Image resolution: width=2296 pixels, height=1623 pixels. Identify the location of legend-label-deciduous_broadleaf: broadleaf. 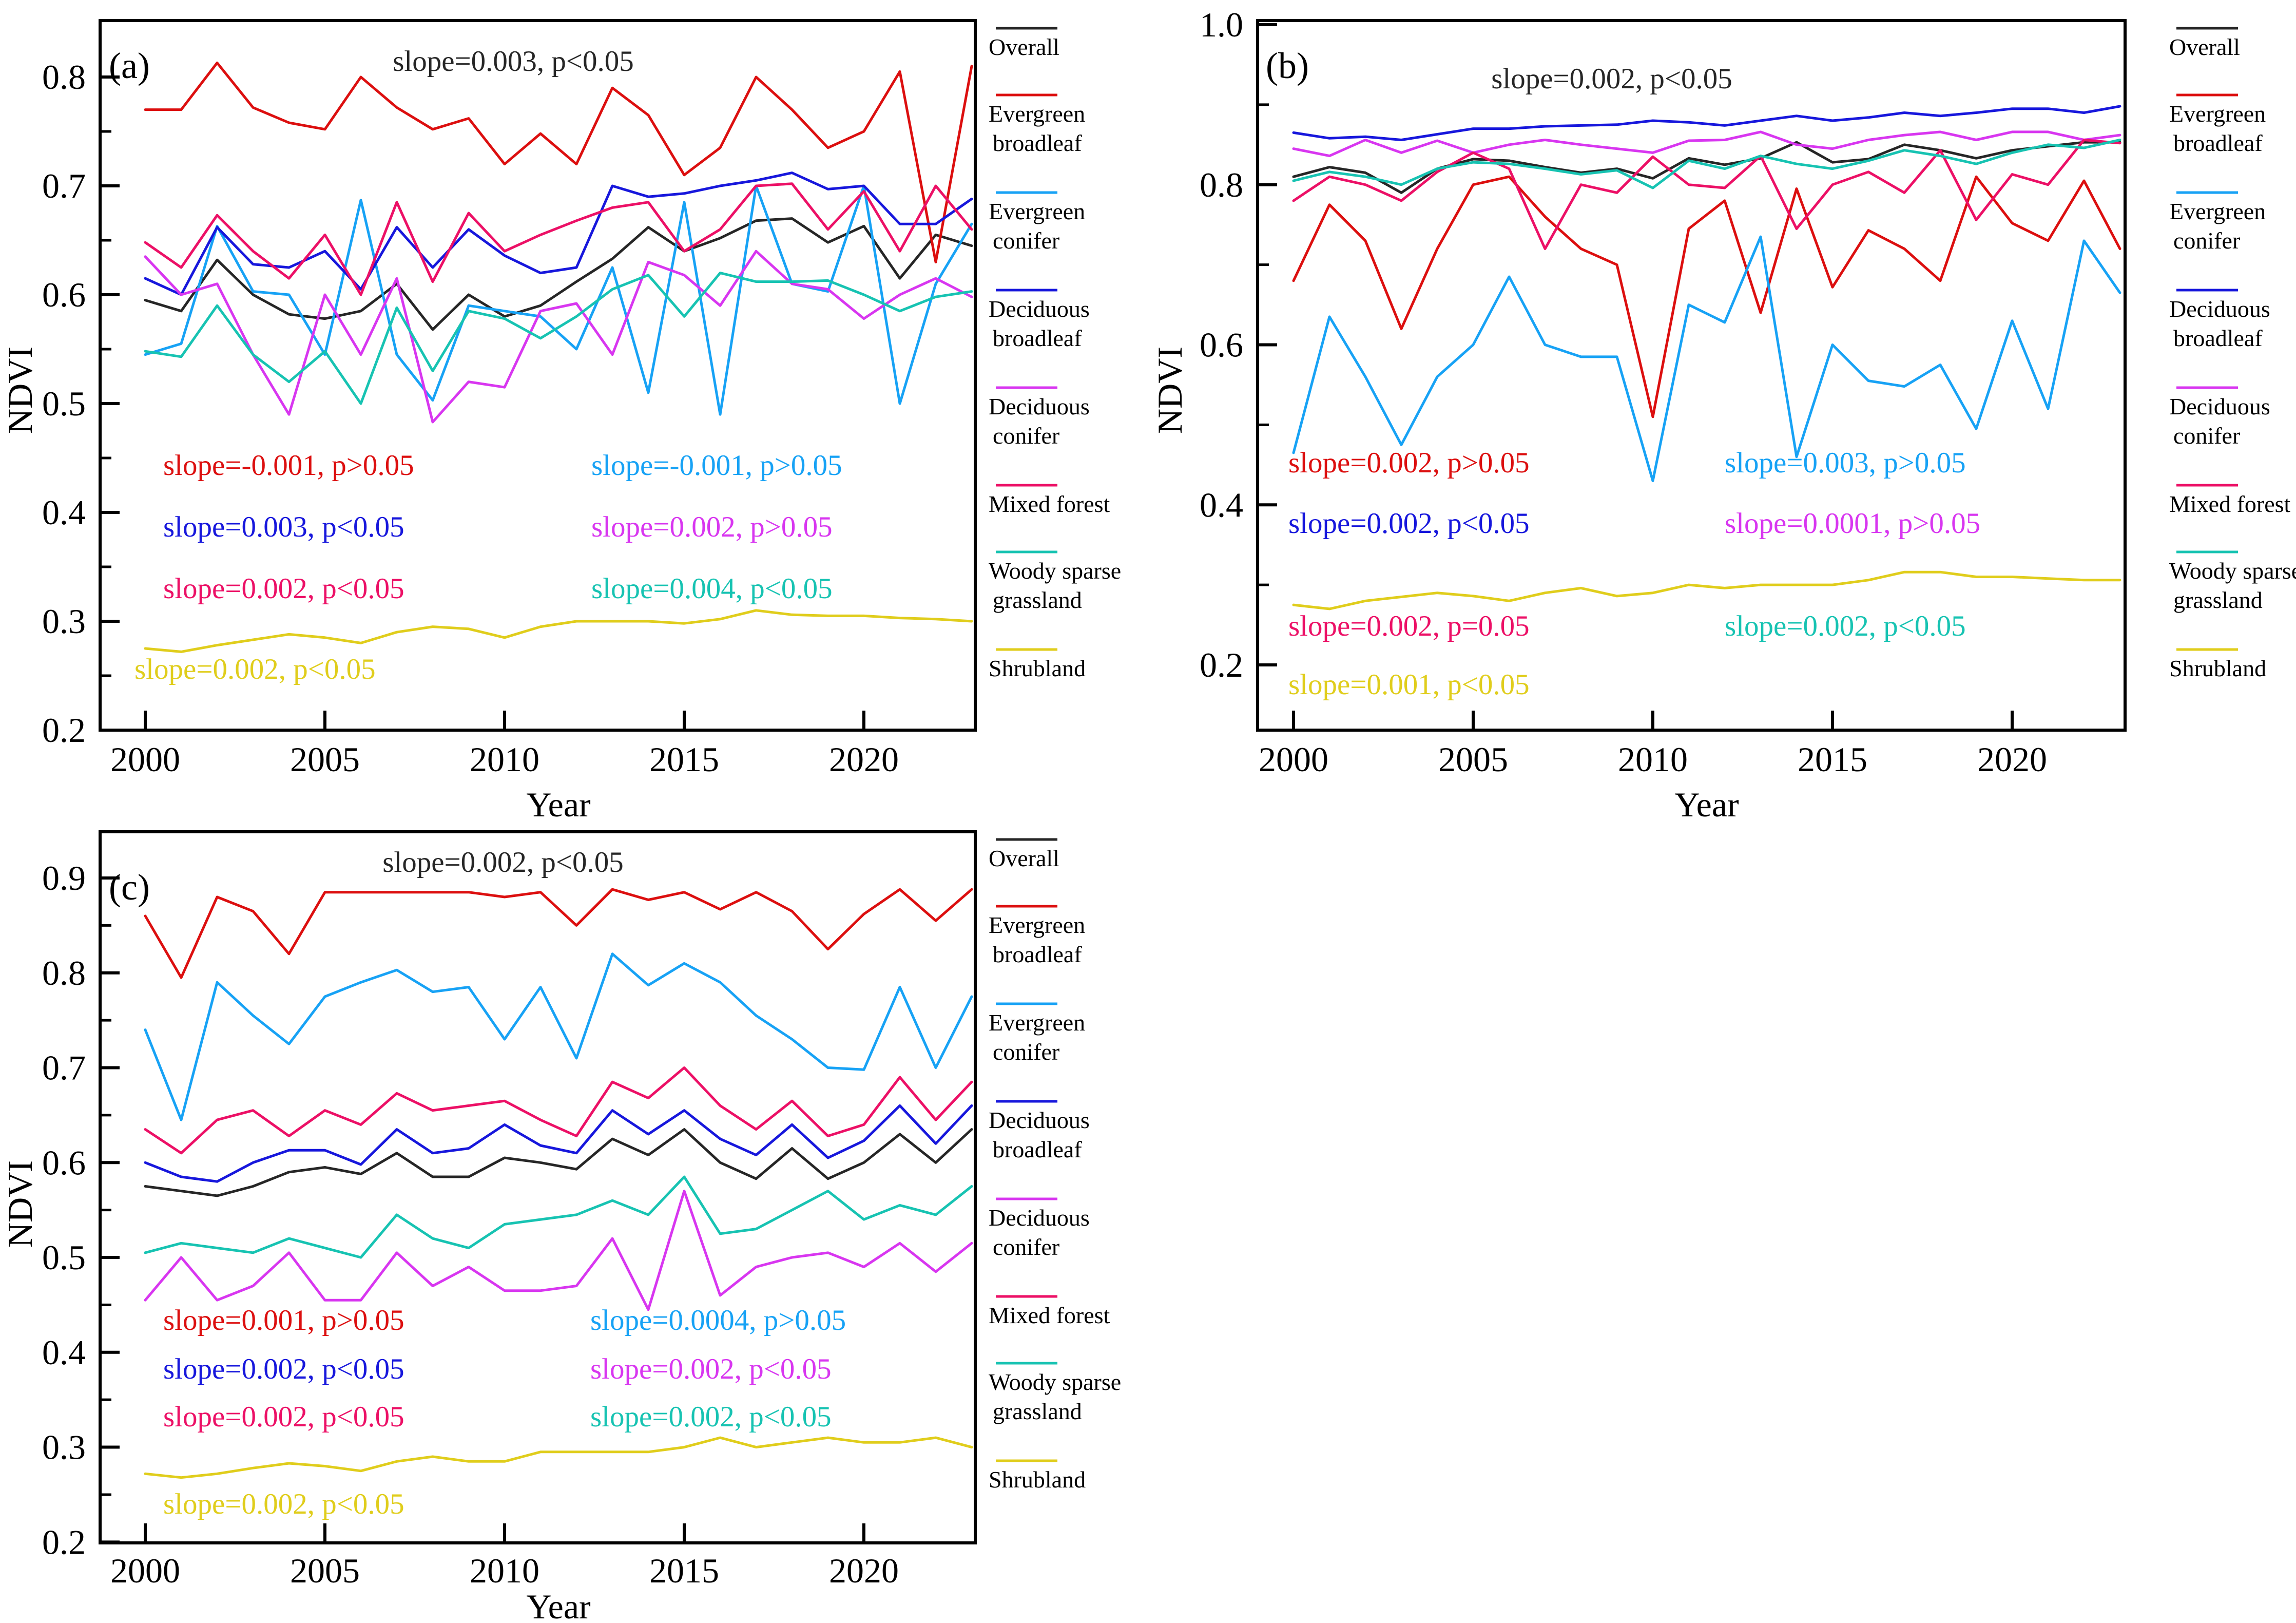
(1037, 338).